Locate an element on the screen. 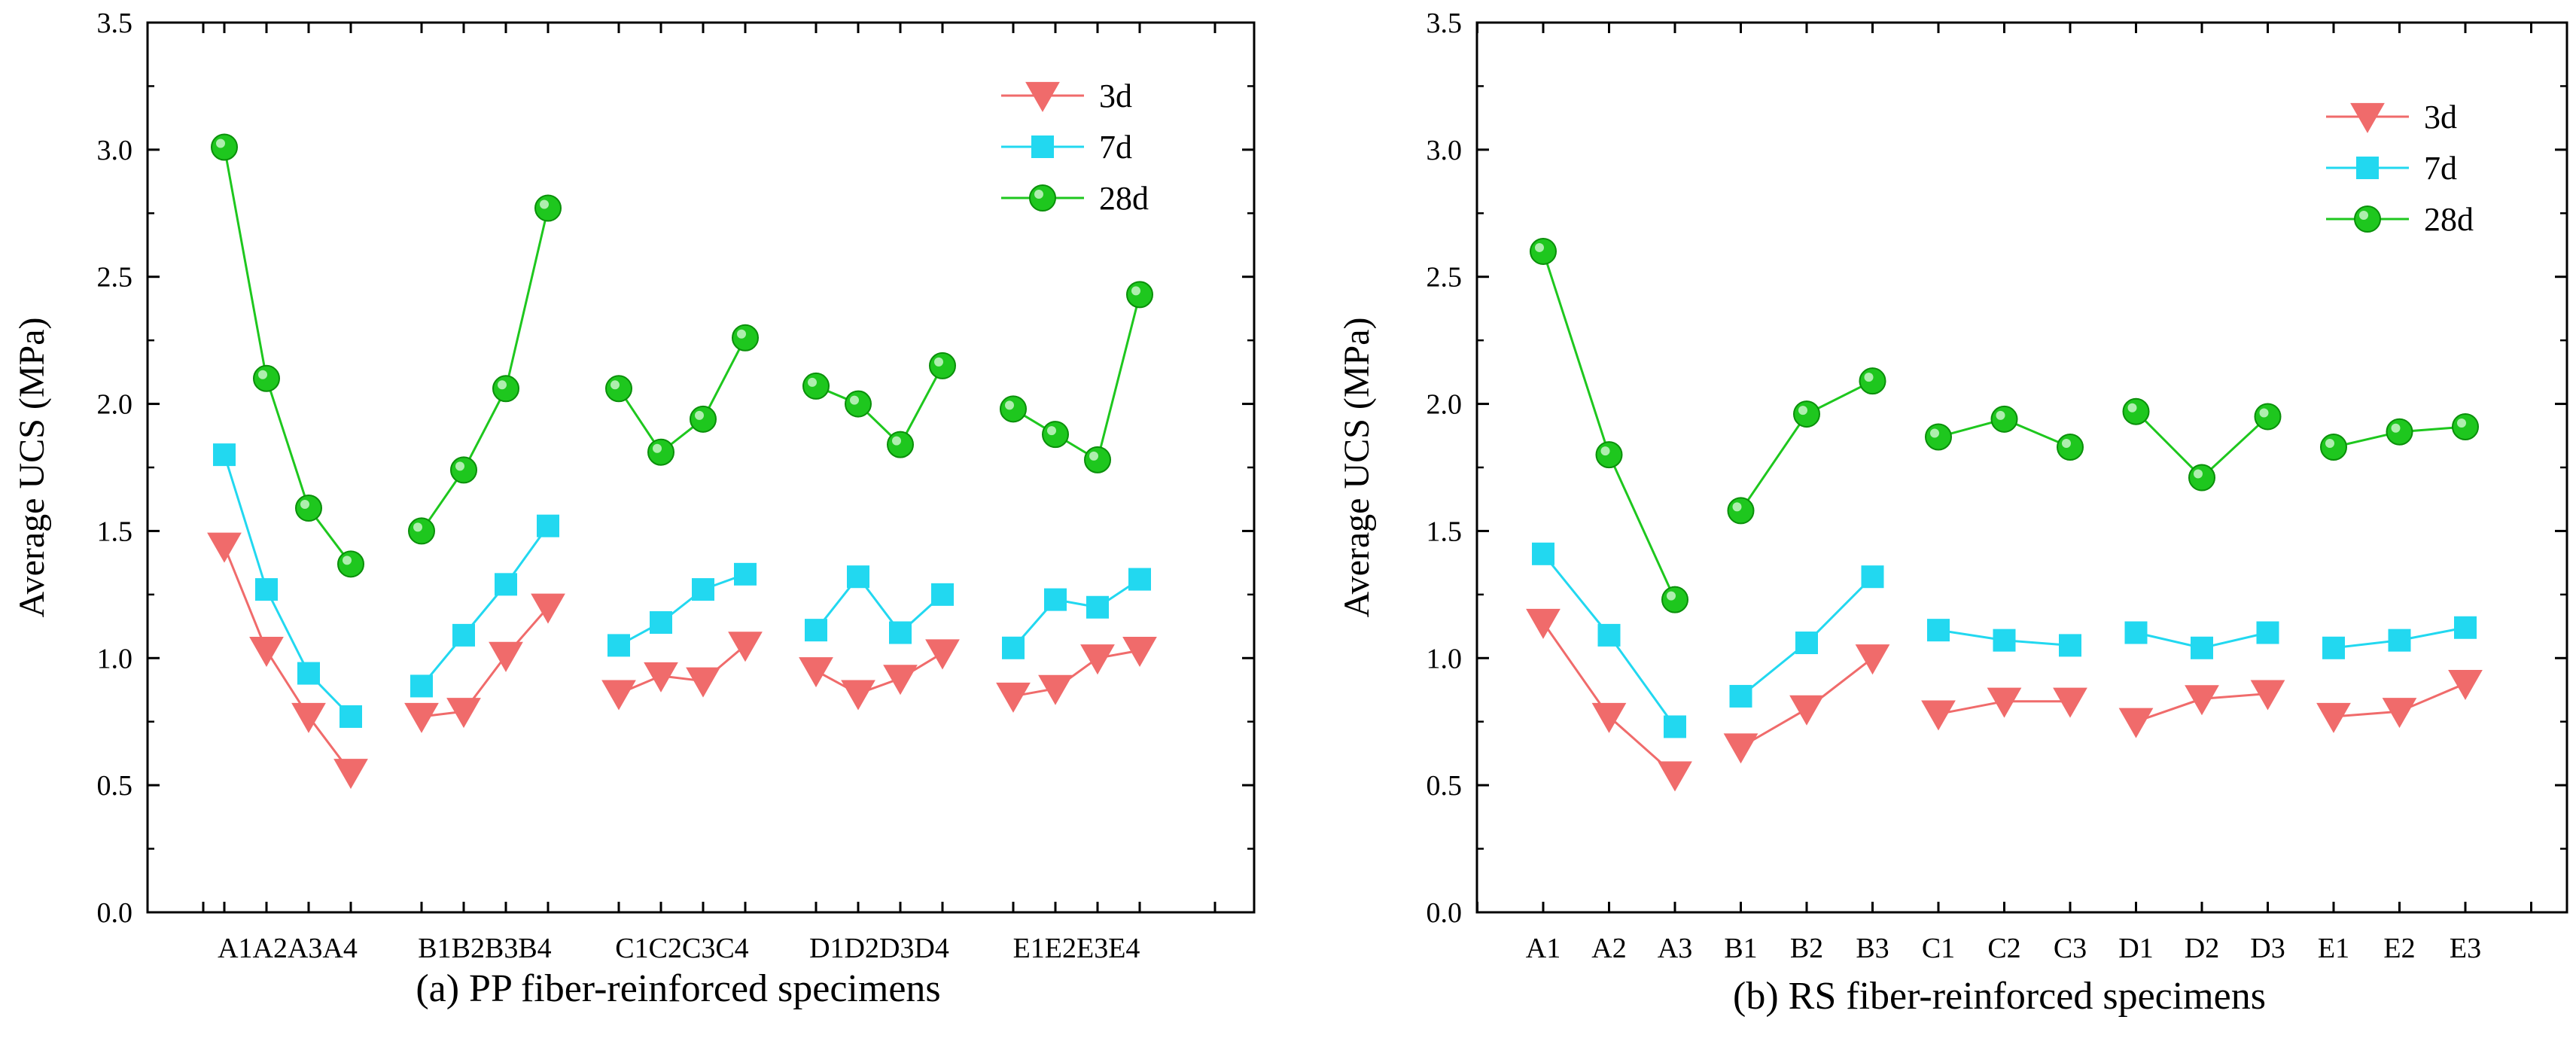 This screenshot has height=1038, width=2576. legend-label-7d: 7d is located at coordinates (2440, 169).